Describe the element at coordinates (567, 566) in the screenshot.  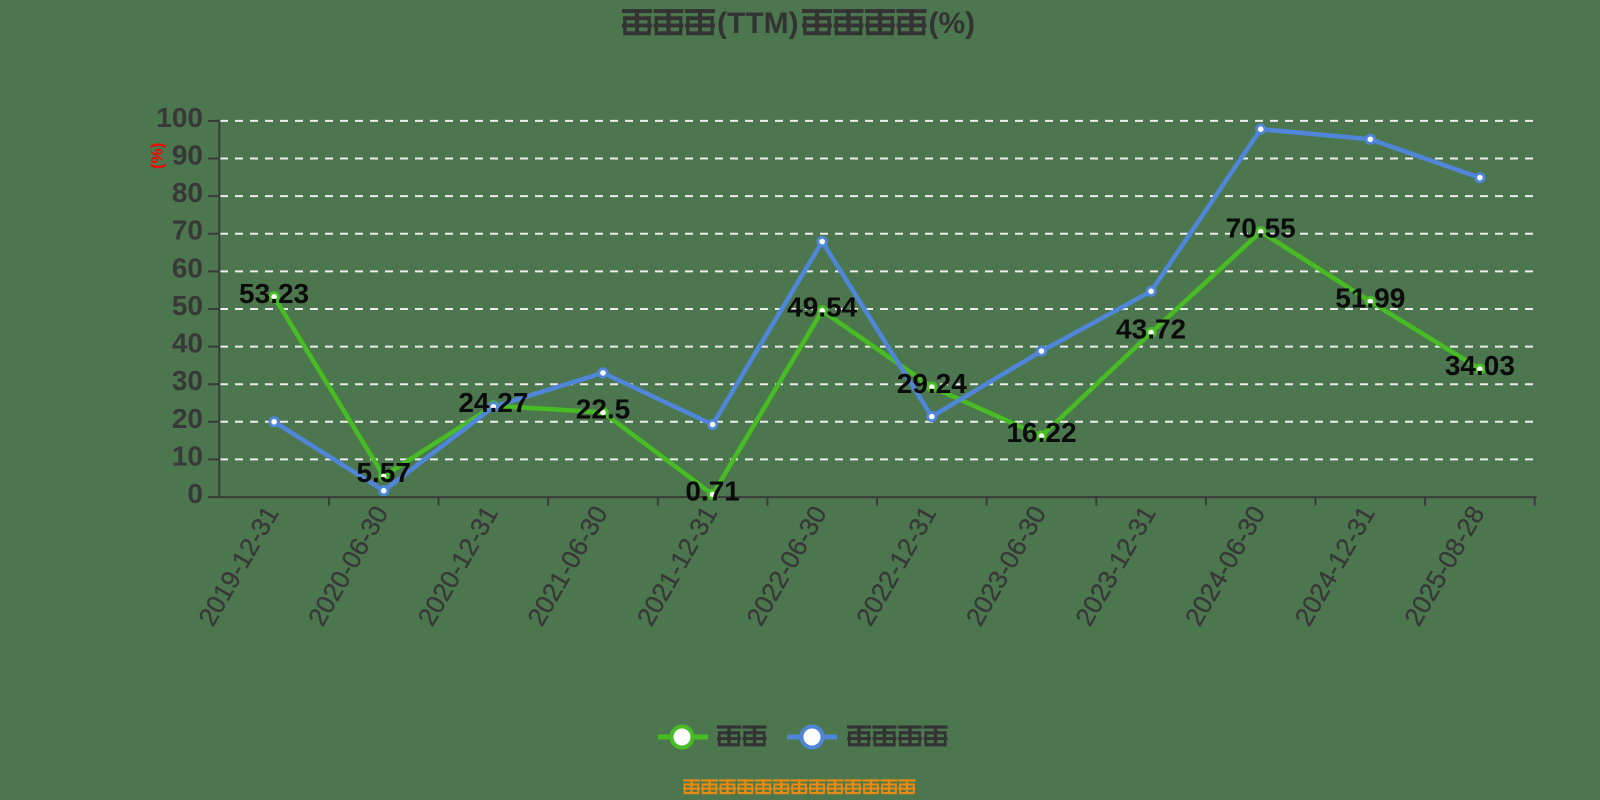
I see `svg-text: 2021-06-30` at that location.